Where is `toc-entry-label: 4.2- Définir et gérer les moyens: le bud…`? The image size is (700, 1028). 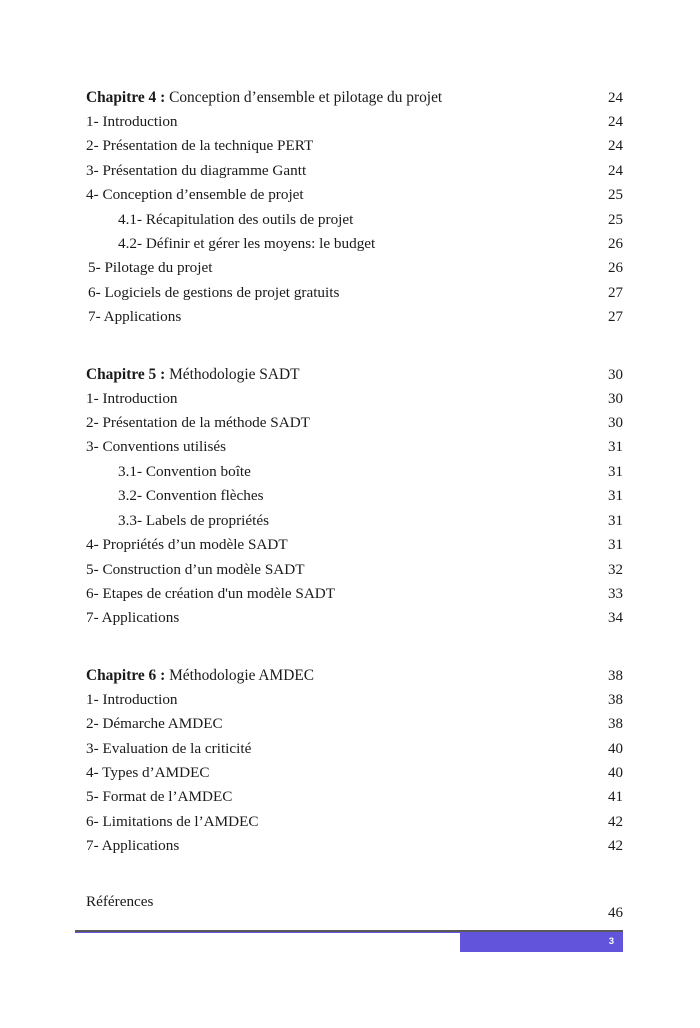
toc-entry-label: 4.2- Définir et gérer les moyens: le bud… is located at coordinates (247, 244).